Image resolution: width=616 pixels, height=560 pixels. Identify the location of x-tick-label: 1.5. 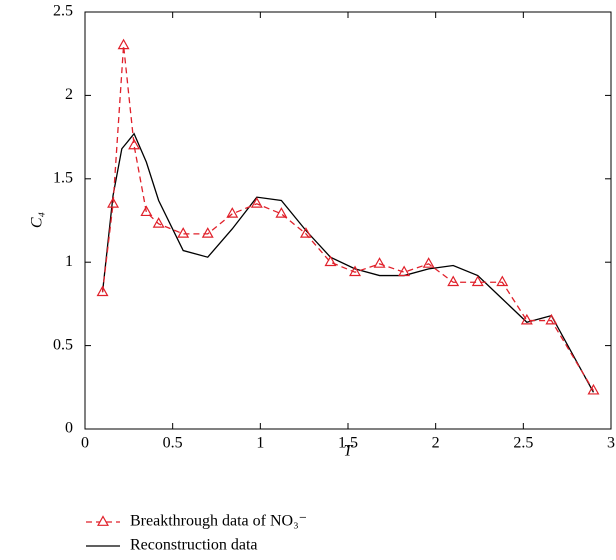
(348, 443).